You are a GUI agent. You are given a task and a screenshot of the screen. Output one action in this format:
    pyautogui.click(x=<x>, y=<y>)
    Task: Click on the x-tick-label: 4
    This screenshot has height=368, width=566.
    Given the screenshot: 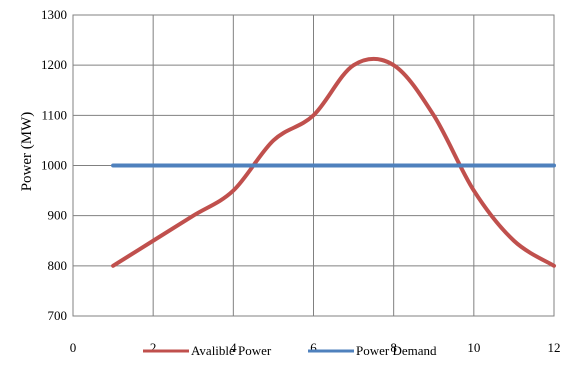 What is the action you would take?
    pyautogui.click(x=233, y=347)
    